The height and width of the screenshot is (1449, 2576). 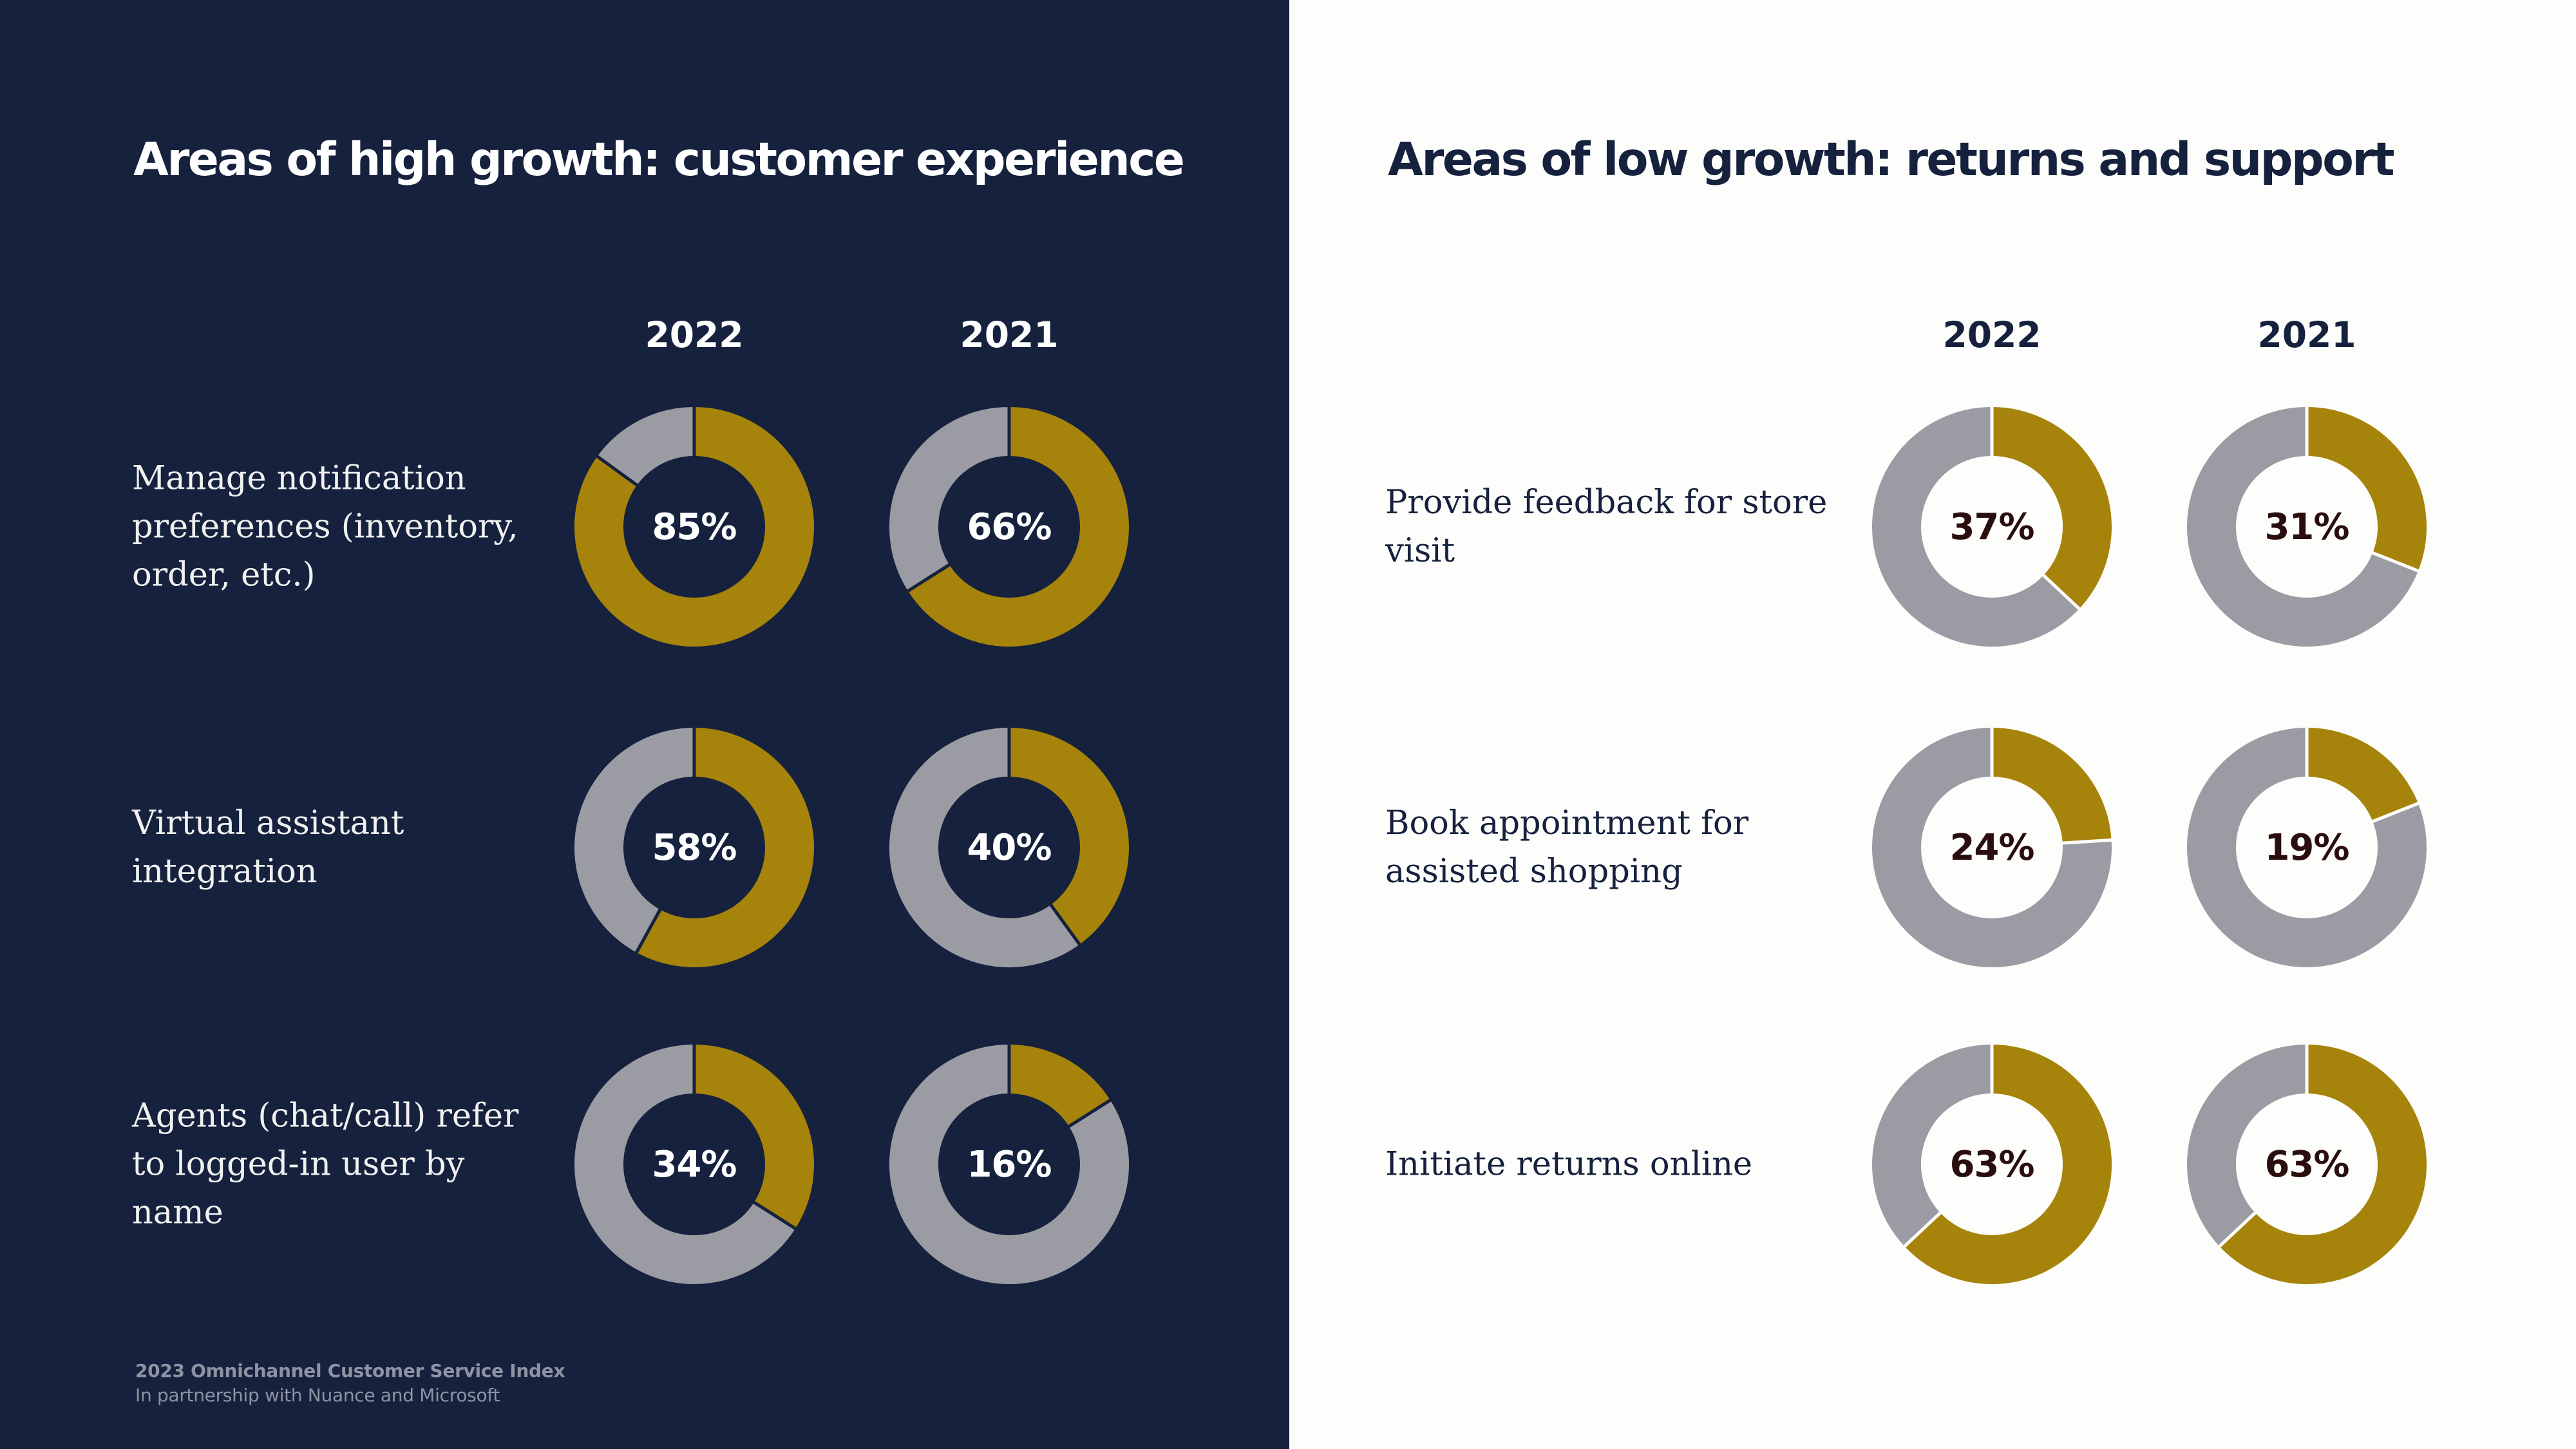 I want to click on donut-chart: 19%, so click(x=2307, y=846).